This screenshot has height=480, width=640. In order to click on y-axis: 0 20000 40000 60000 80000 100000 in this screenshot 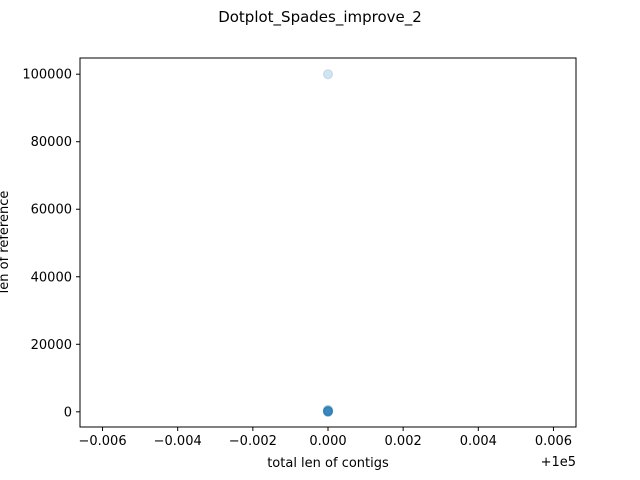, I will do `click(51, 244)`.